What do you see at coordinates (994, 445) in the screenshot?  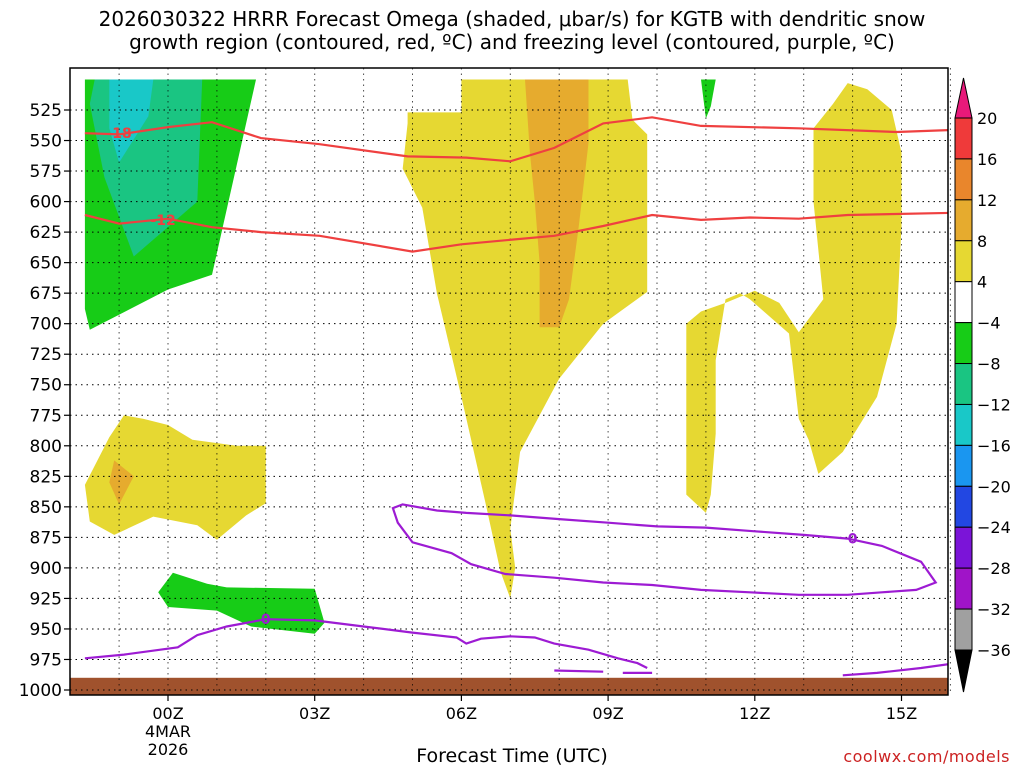 I see `colorbar-label-8: −16` at bounding box center [994, 445].